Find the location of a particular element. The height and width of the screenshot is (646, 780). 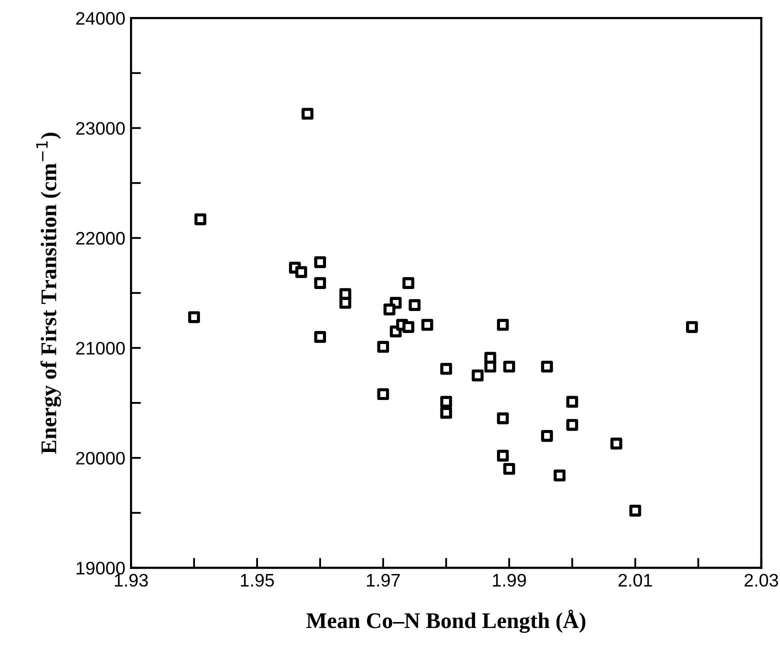

x-tick-label: 1.97 is located at coordinates (383, 580).